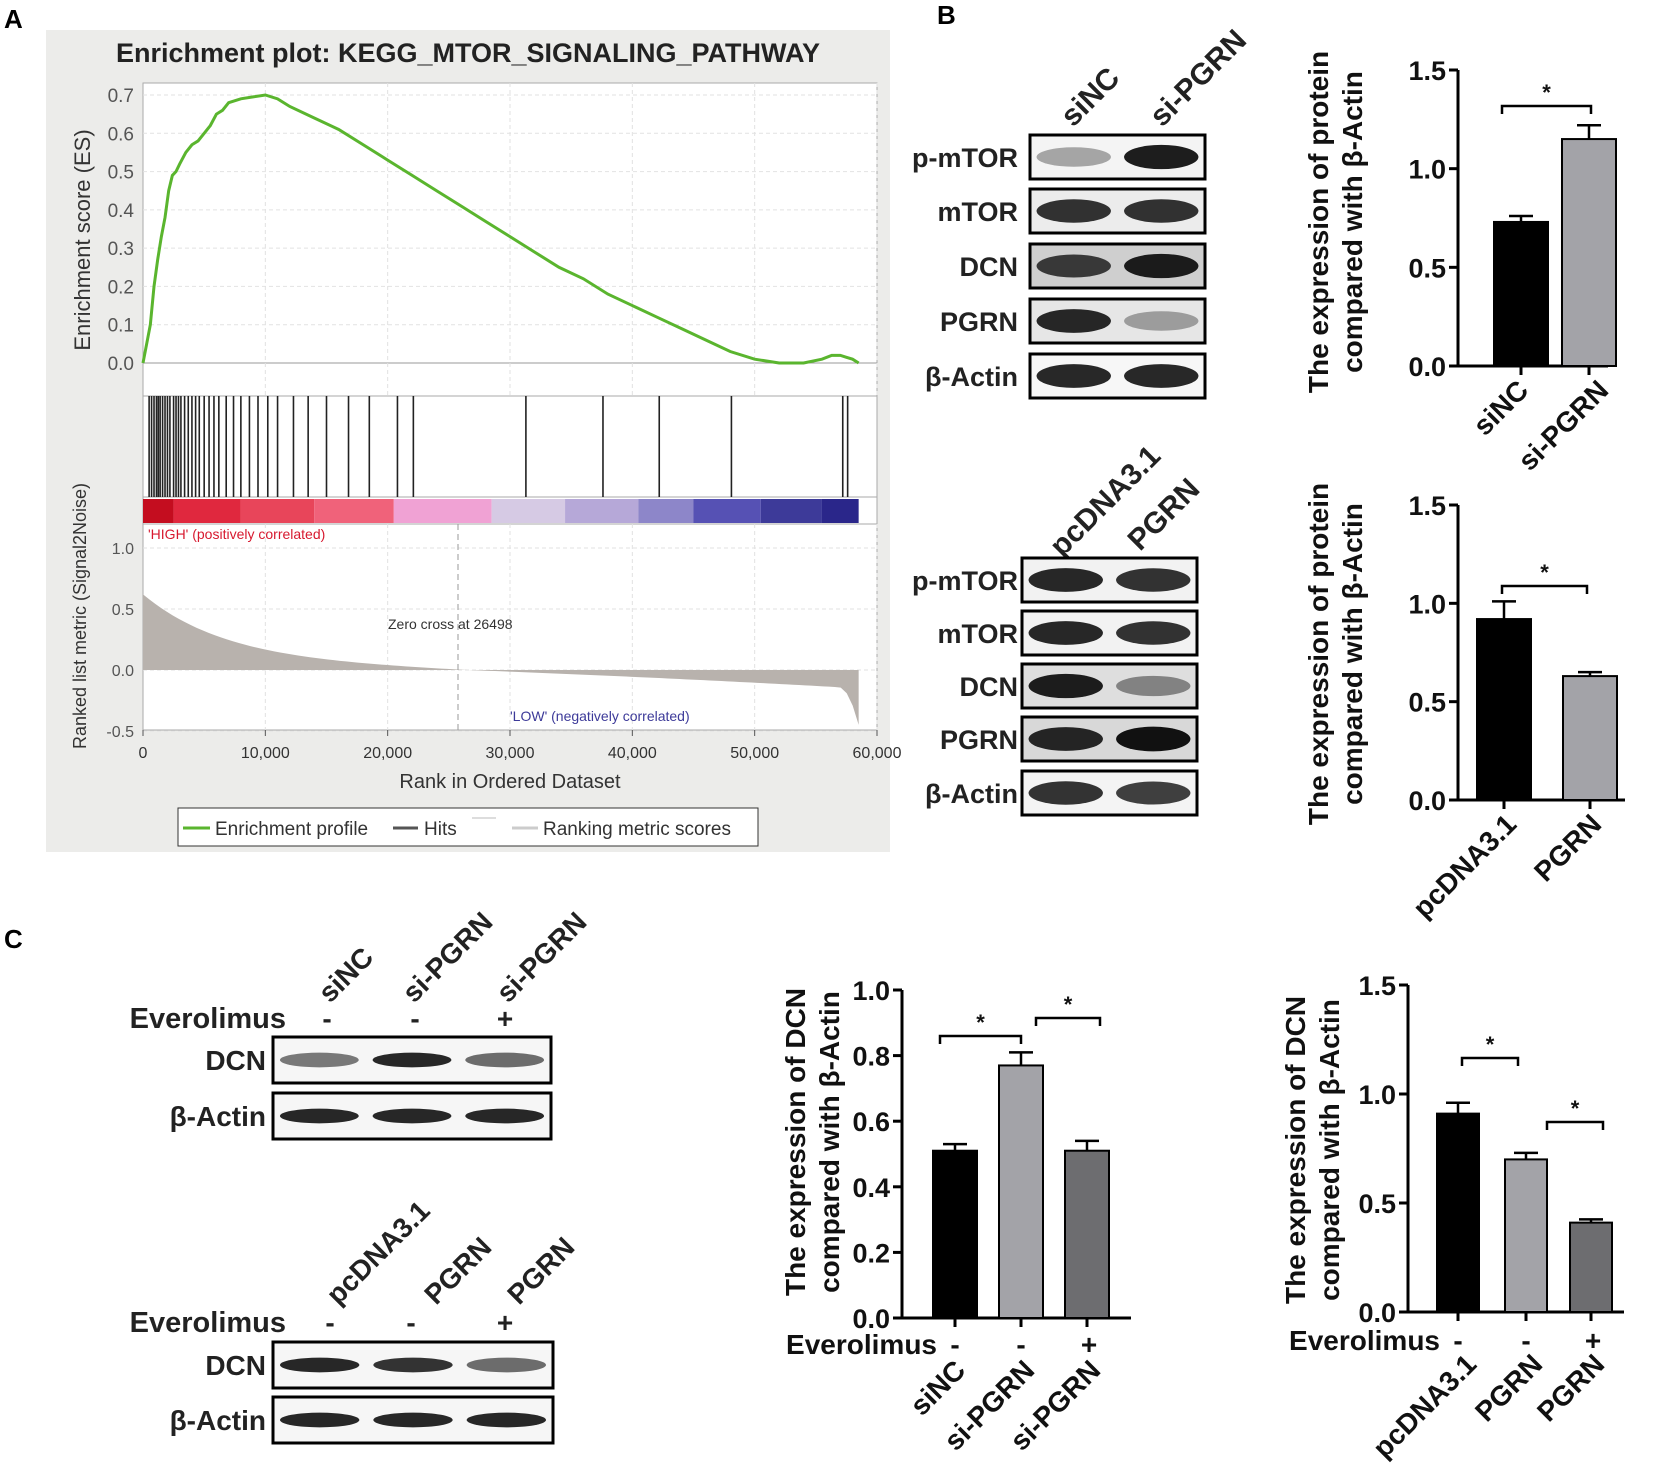 The width and height of the screenshot is (1654, 1474). Describe the element at coordinates (120, 641) in the screenshot. I see `metric-tick-labels: 1.0 0.5 0.0 -0.5` at that location.